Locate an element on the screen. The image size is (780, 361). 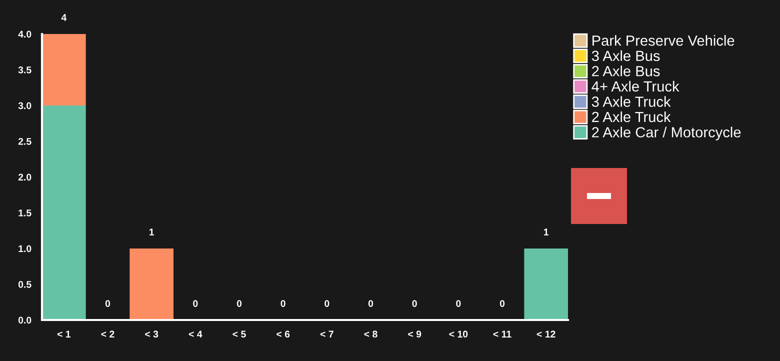
x-tick-label: < 3 is located at coordinates (151, 334).